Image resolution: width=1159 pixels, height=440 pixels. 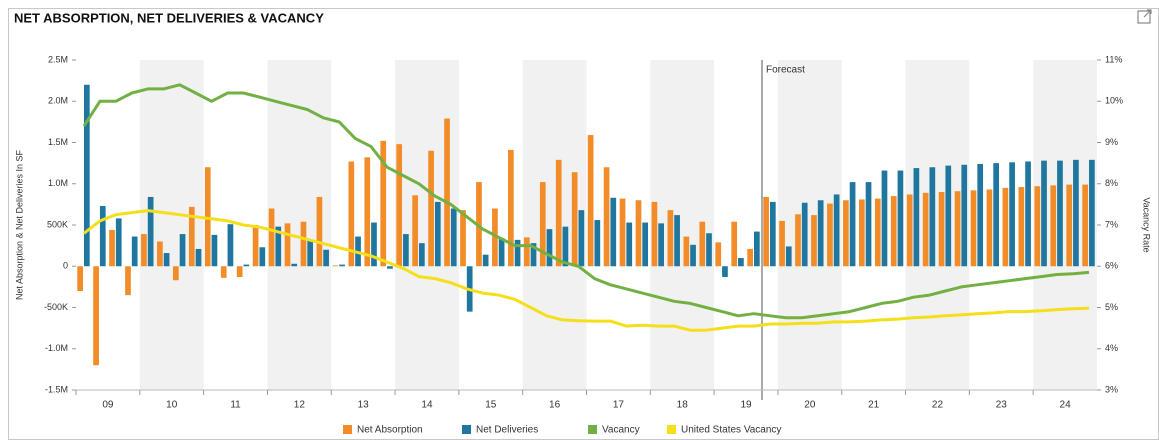 What do you see at coordinates (1002, 405) in the screenshot?
I see `x-tick-label: 23` at bounding box center [1002, 405].